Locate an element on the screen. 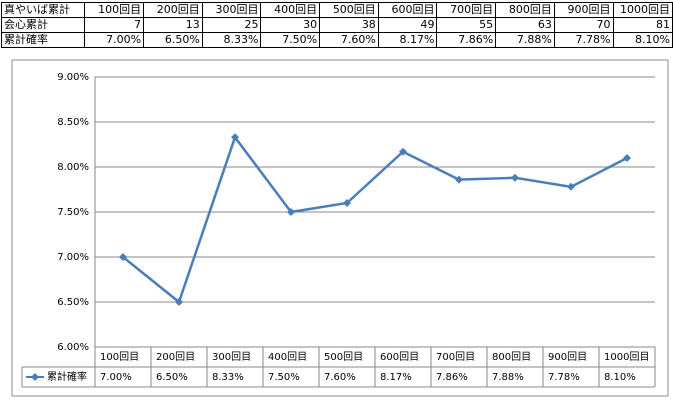 The width and height of the screenshot is (673, 400). table-cell: 7.88% is located at coordinates (525, 40).